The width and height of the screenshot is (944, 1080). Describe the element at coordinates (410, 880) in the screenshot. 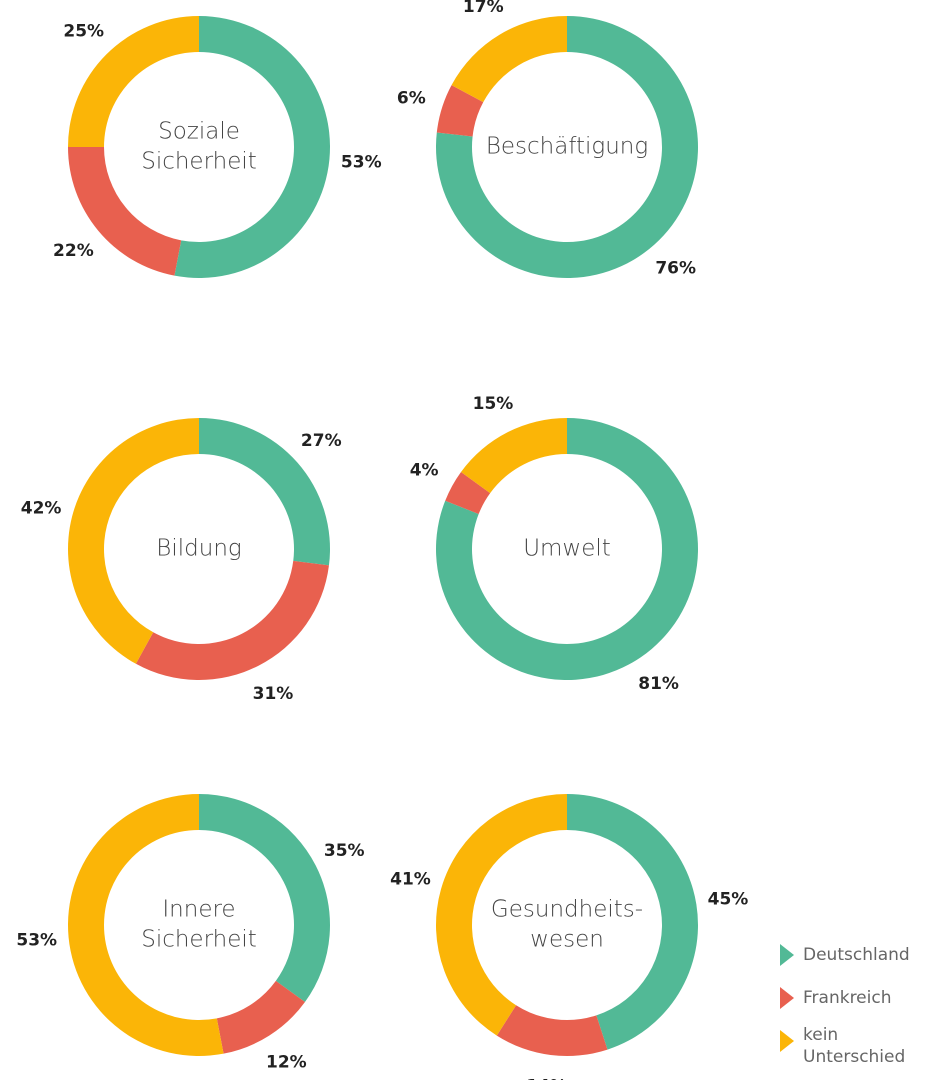

I see `value-label: 41%` at that location.